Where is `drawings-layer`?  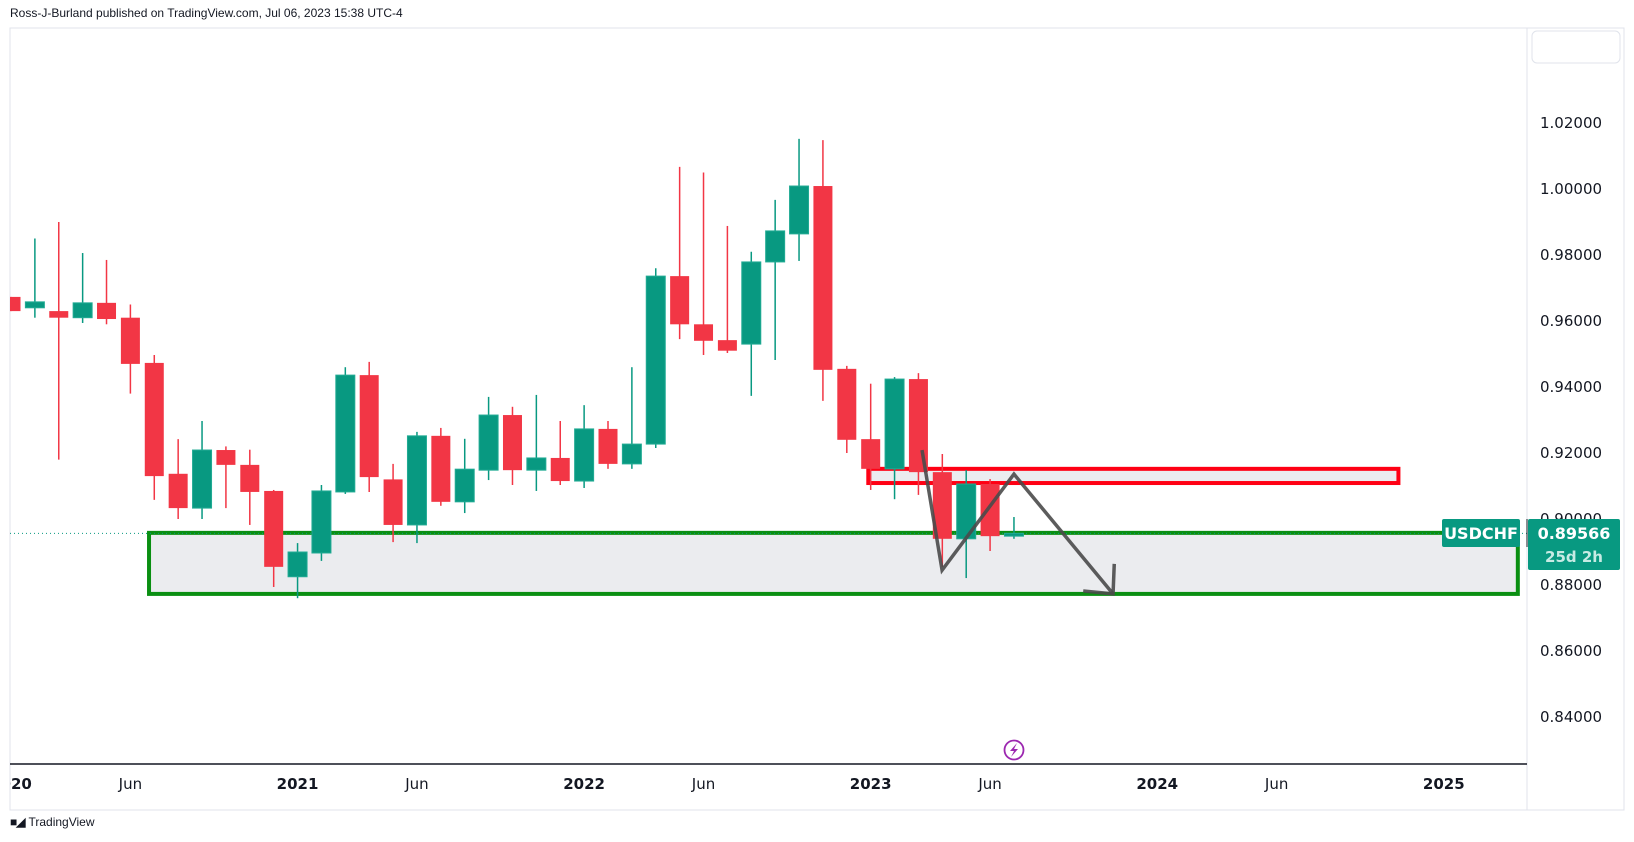 drawings-layer is located at coordinates (1018, 522).